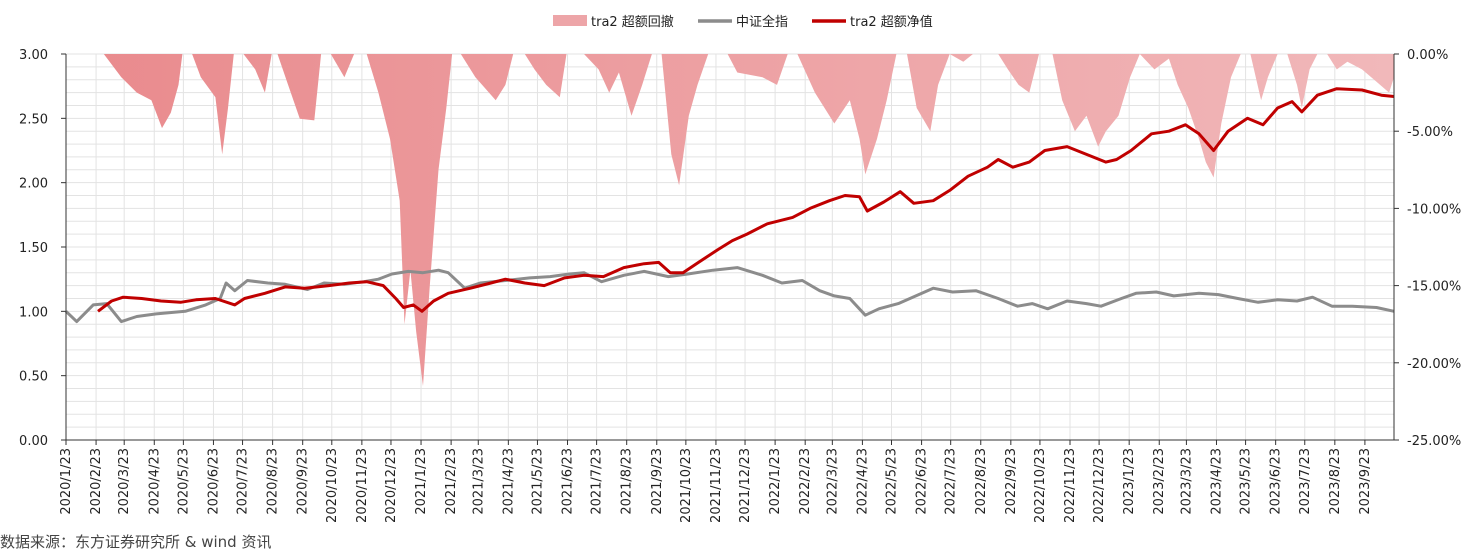  Describe the element at coordinates (1335, 481) in the screenshot. I see `x-tick-label: 2023/8/23` at that location.